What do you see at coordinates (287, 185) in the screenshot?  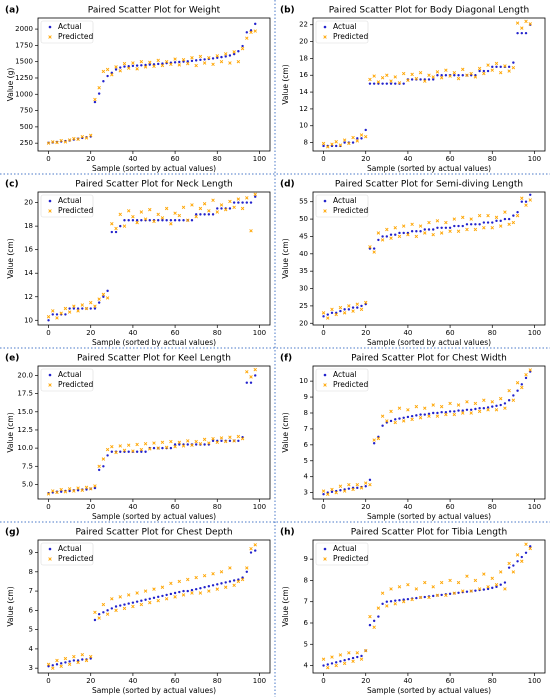 I see `panel-label: (d)` at bounding box center [287, 185].